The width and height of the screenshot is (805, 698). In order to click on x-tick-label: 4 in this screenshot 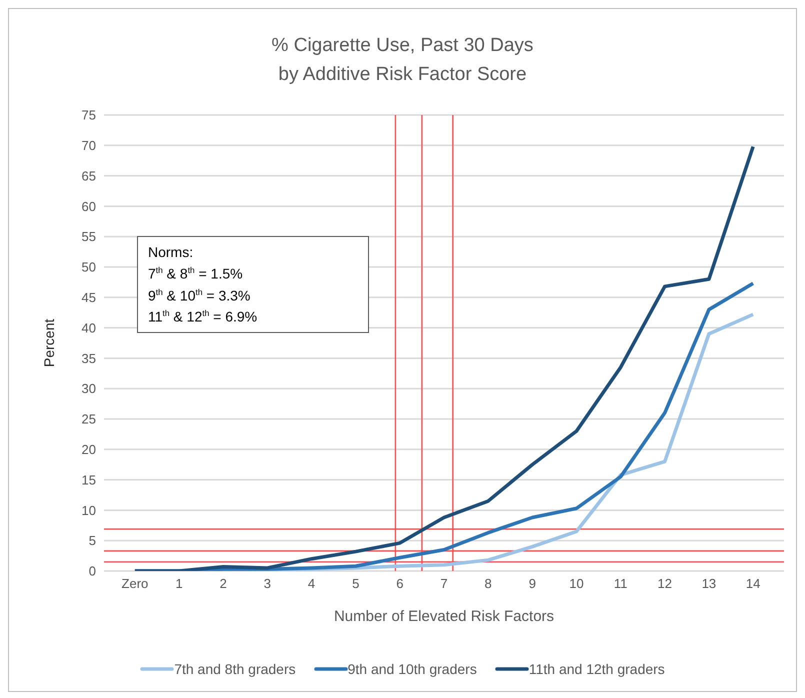, I will do `click(312, 584)`.